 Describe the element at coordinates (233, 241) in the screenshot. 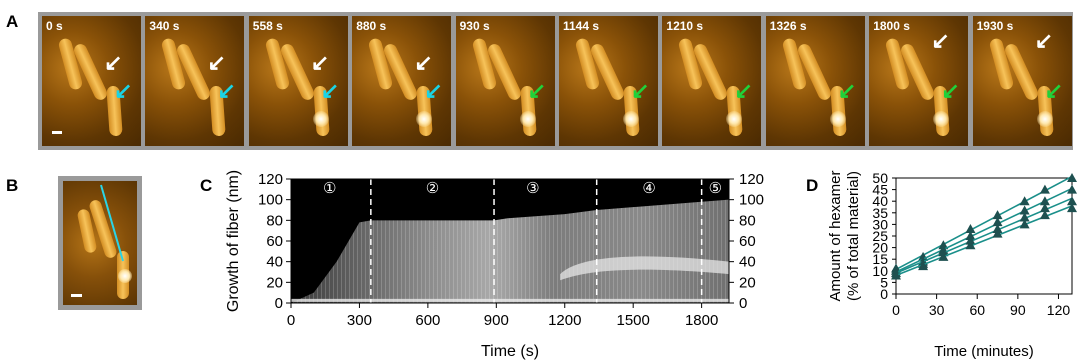

I see `kymograph-y-axis-label: Growth of fiber (nm)` at that location.